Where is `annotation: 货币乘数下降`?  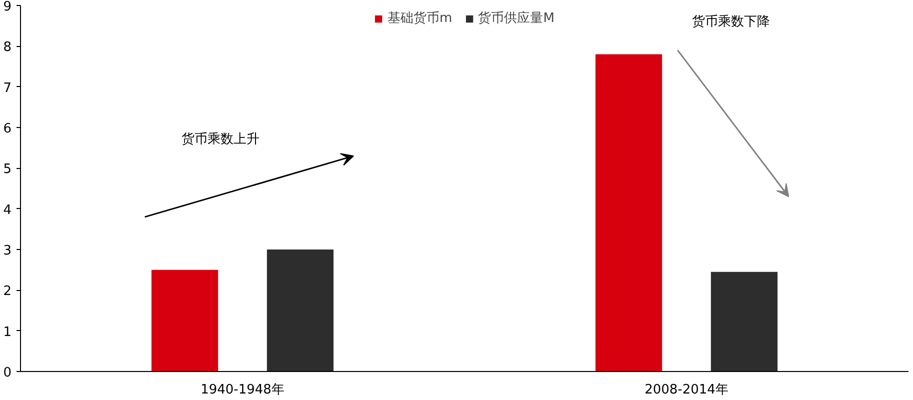
annotation: 货币乘数下降 is located at coordinates (731, 22).